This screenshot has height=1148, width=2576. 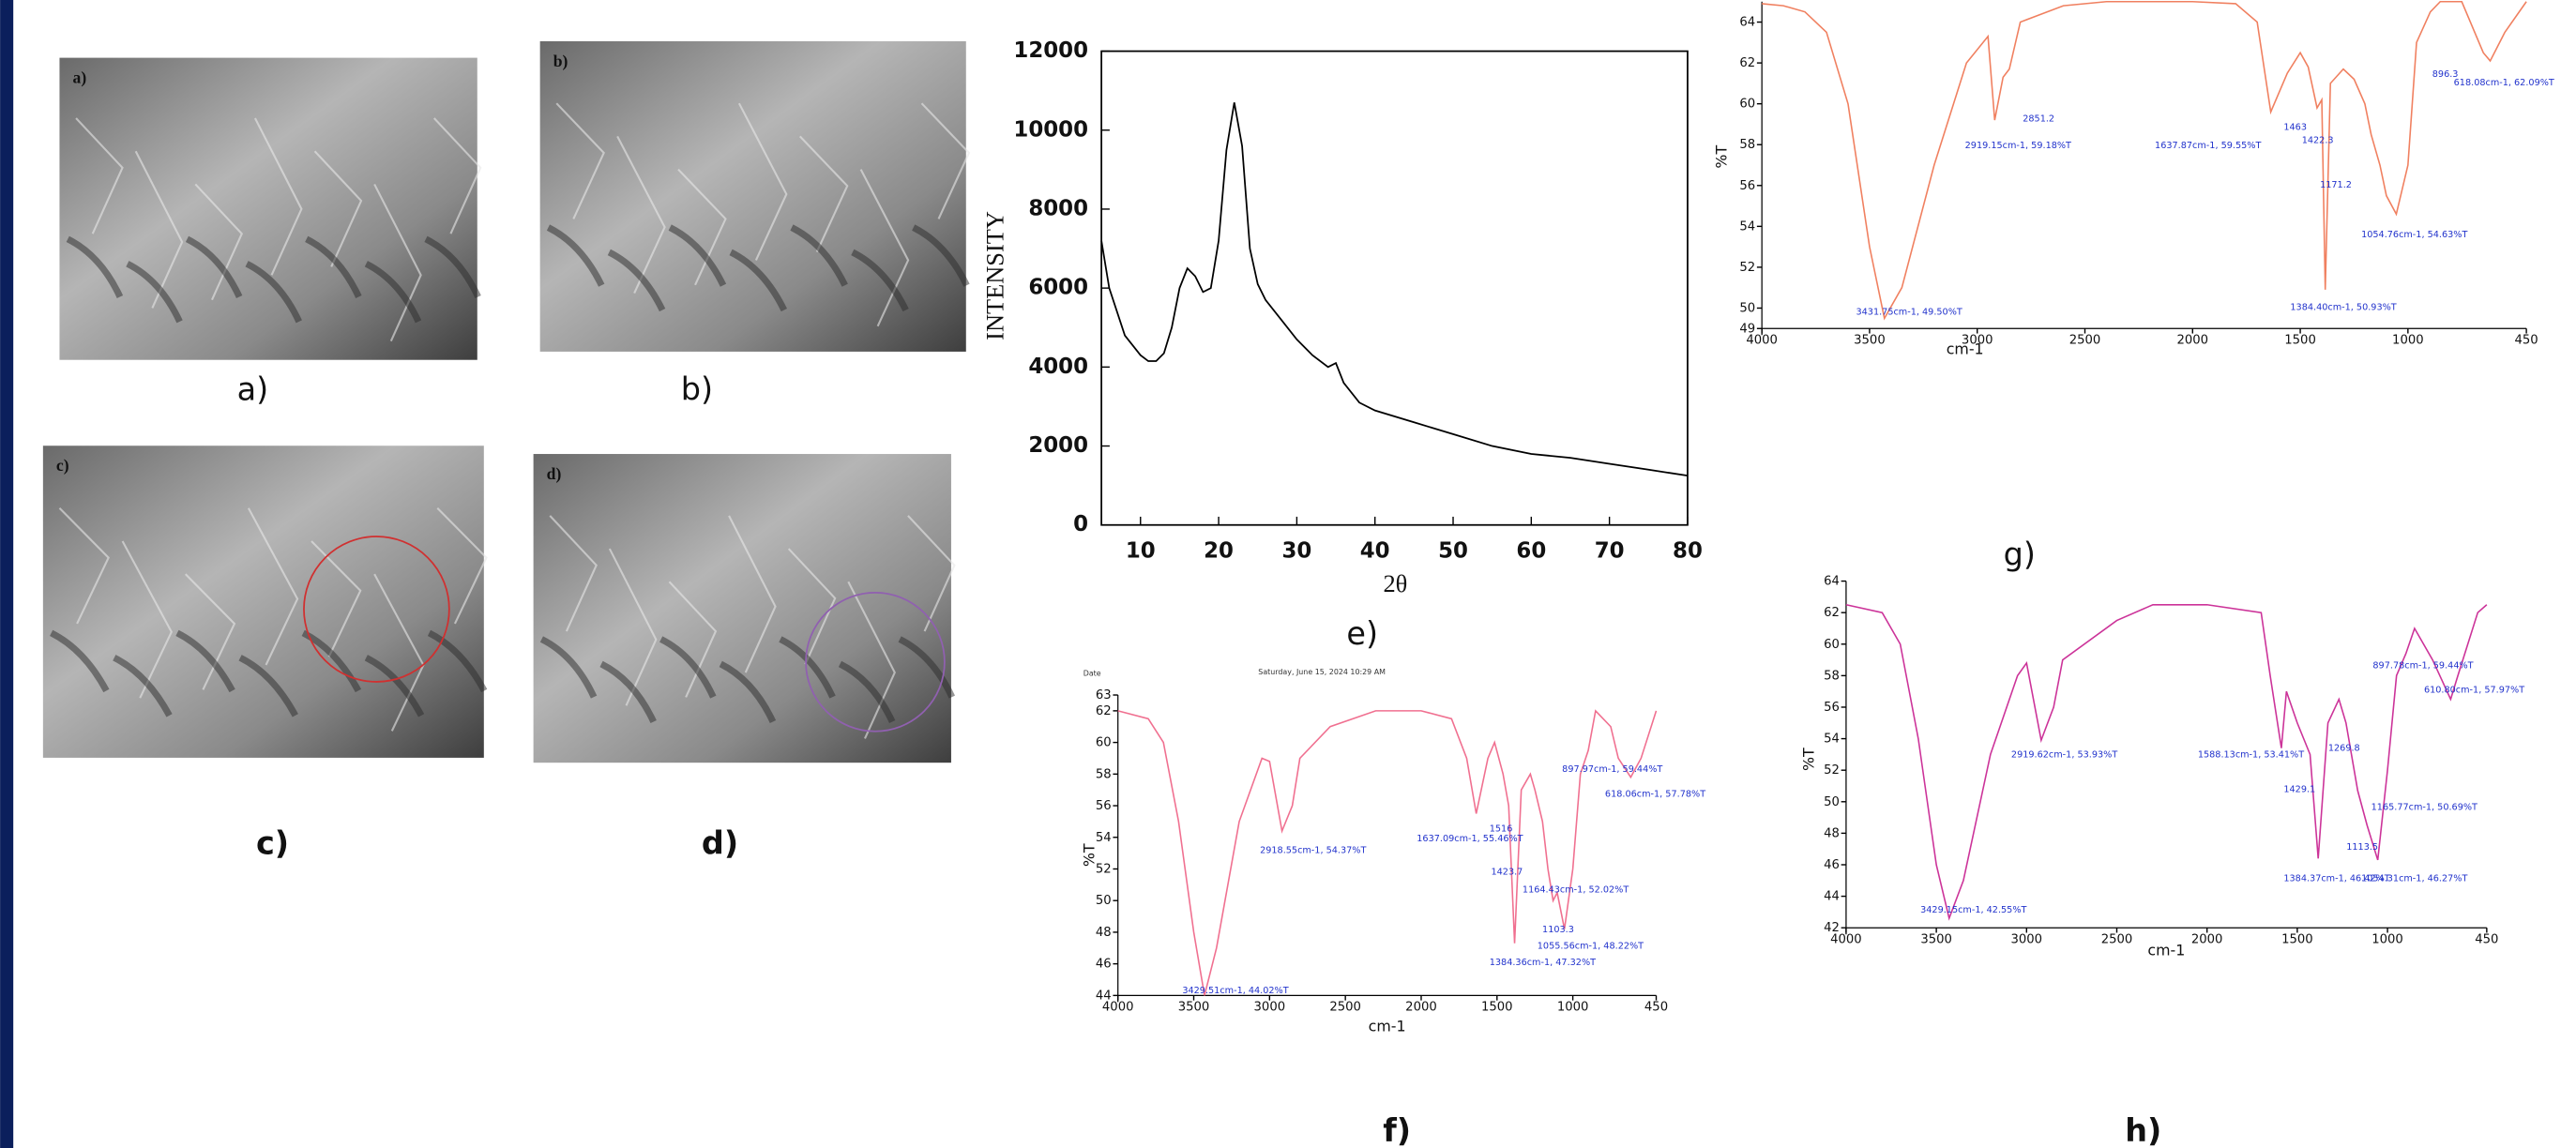 I want to click on peak-annotation: 1171.2, so click(x=2336, y=185).